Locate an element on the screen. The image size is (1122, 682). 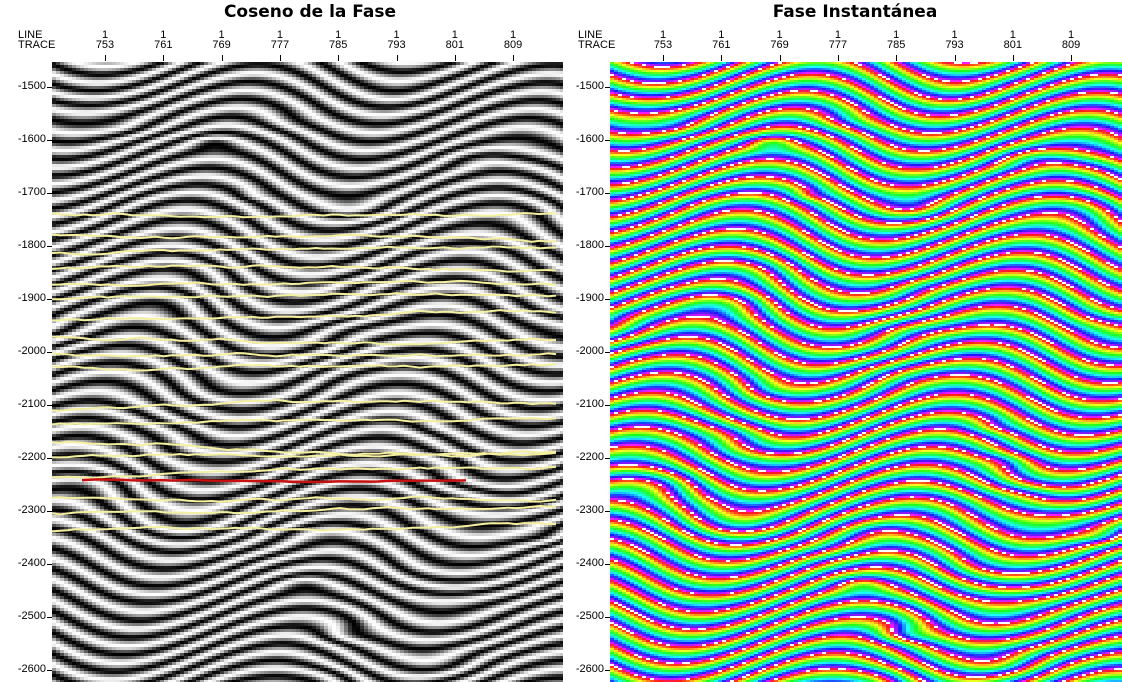
panel-title: Fase Instantánea is located at coordinates (855, 12).